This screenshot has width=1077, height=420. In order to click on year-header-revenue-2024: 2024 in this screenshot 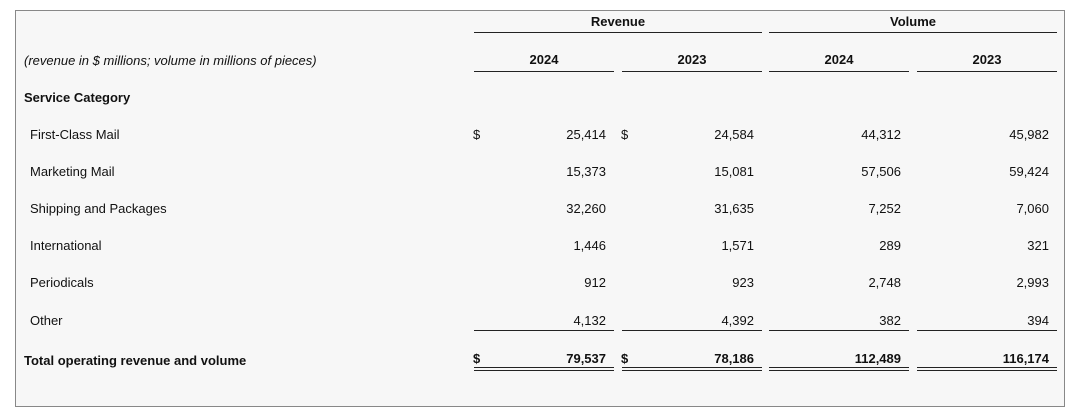, I will do `click(544, 59)`.